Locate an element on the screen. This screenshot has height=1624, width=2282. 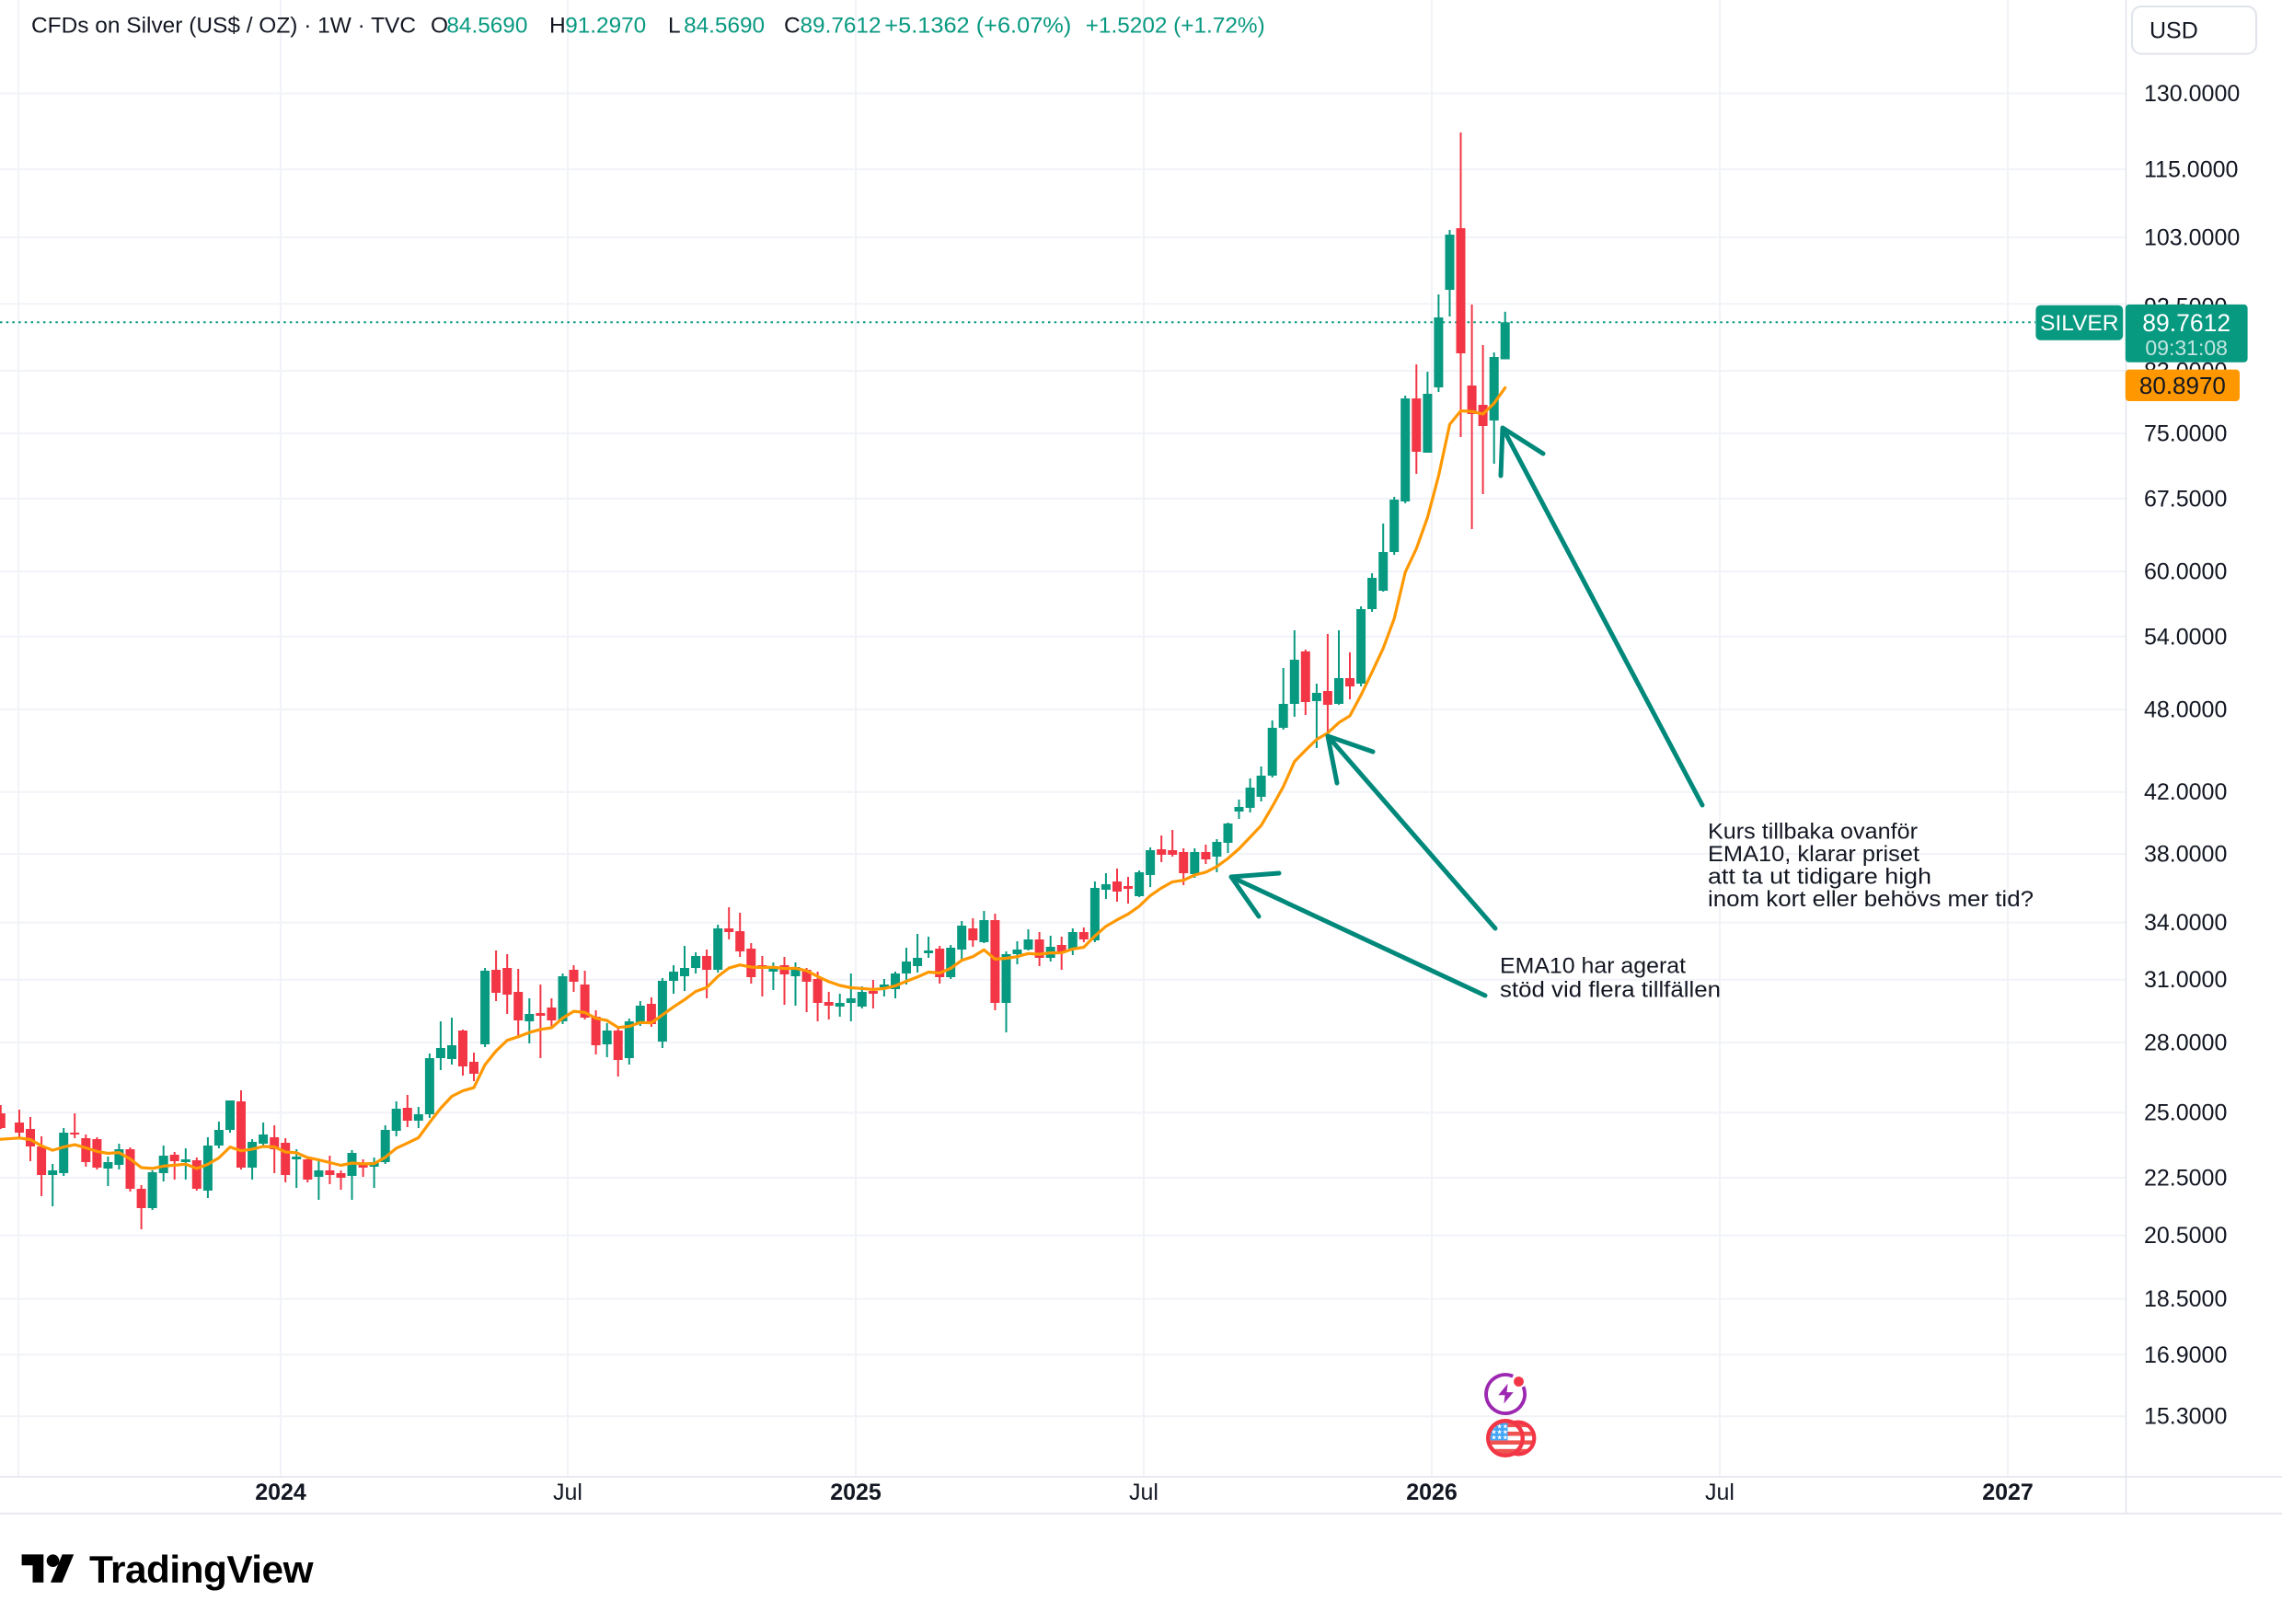
svg-text: 16.9000 is located at coordinates (2186, 1355).